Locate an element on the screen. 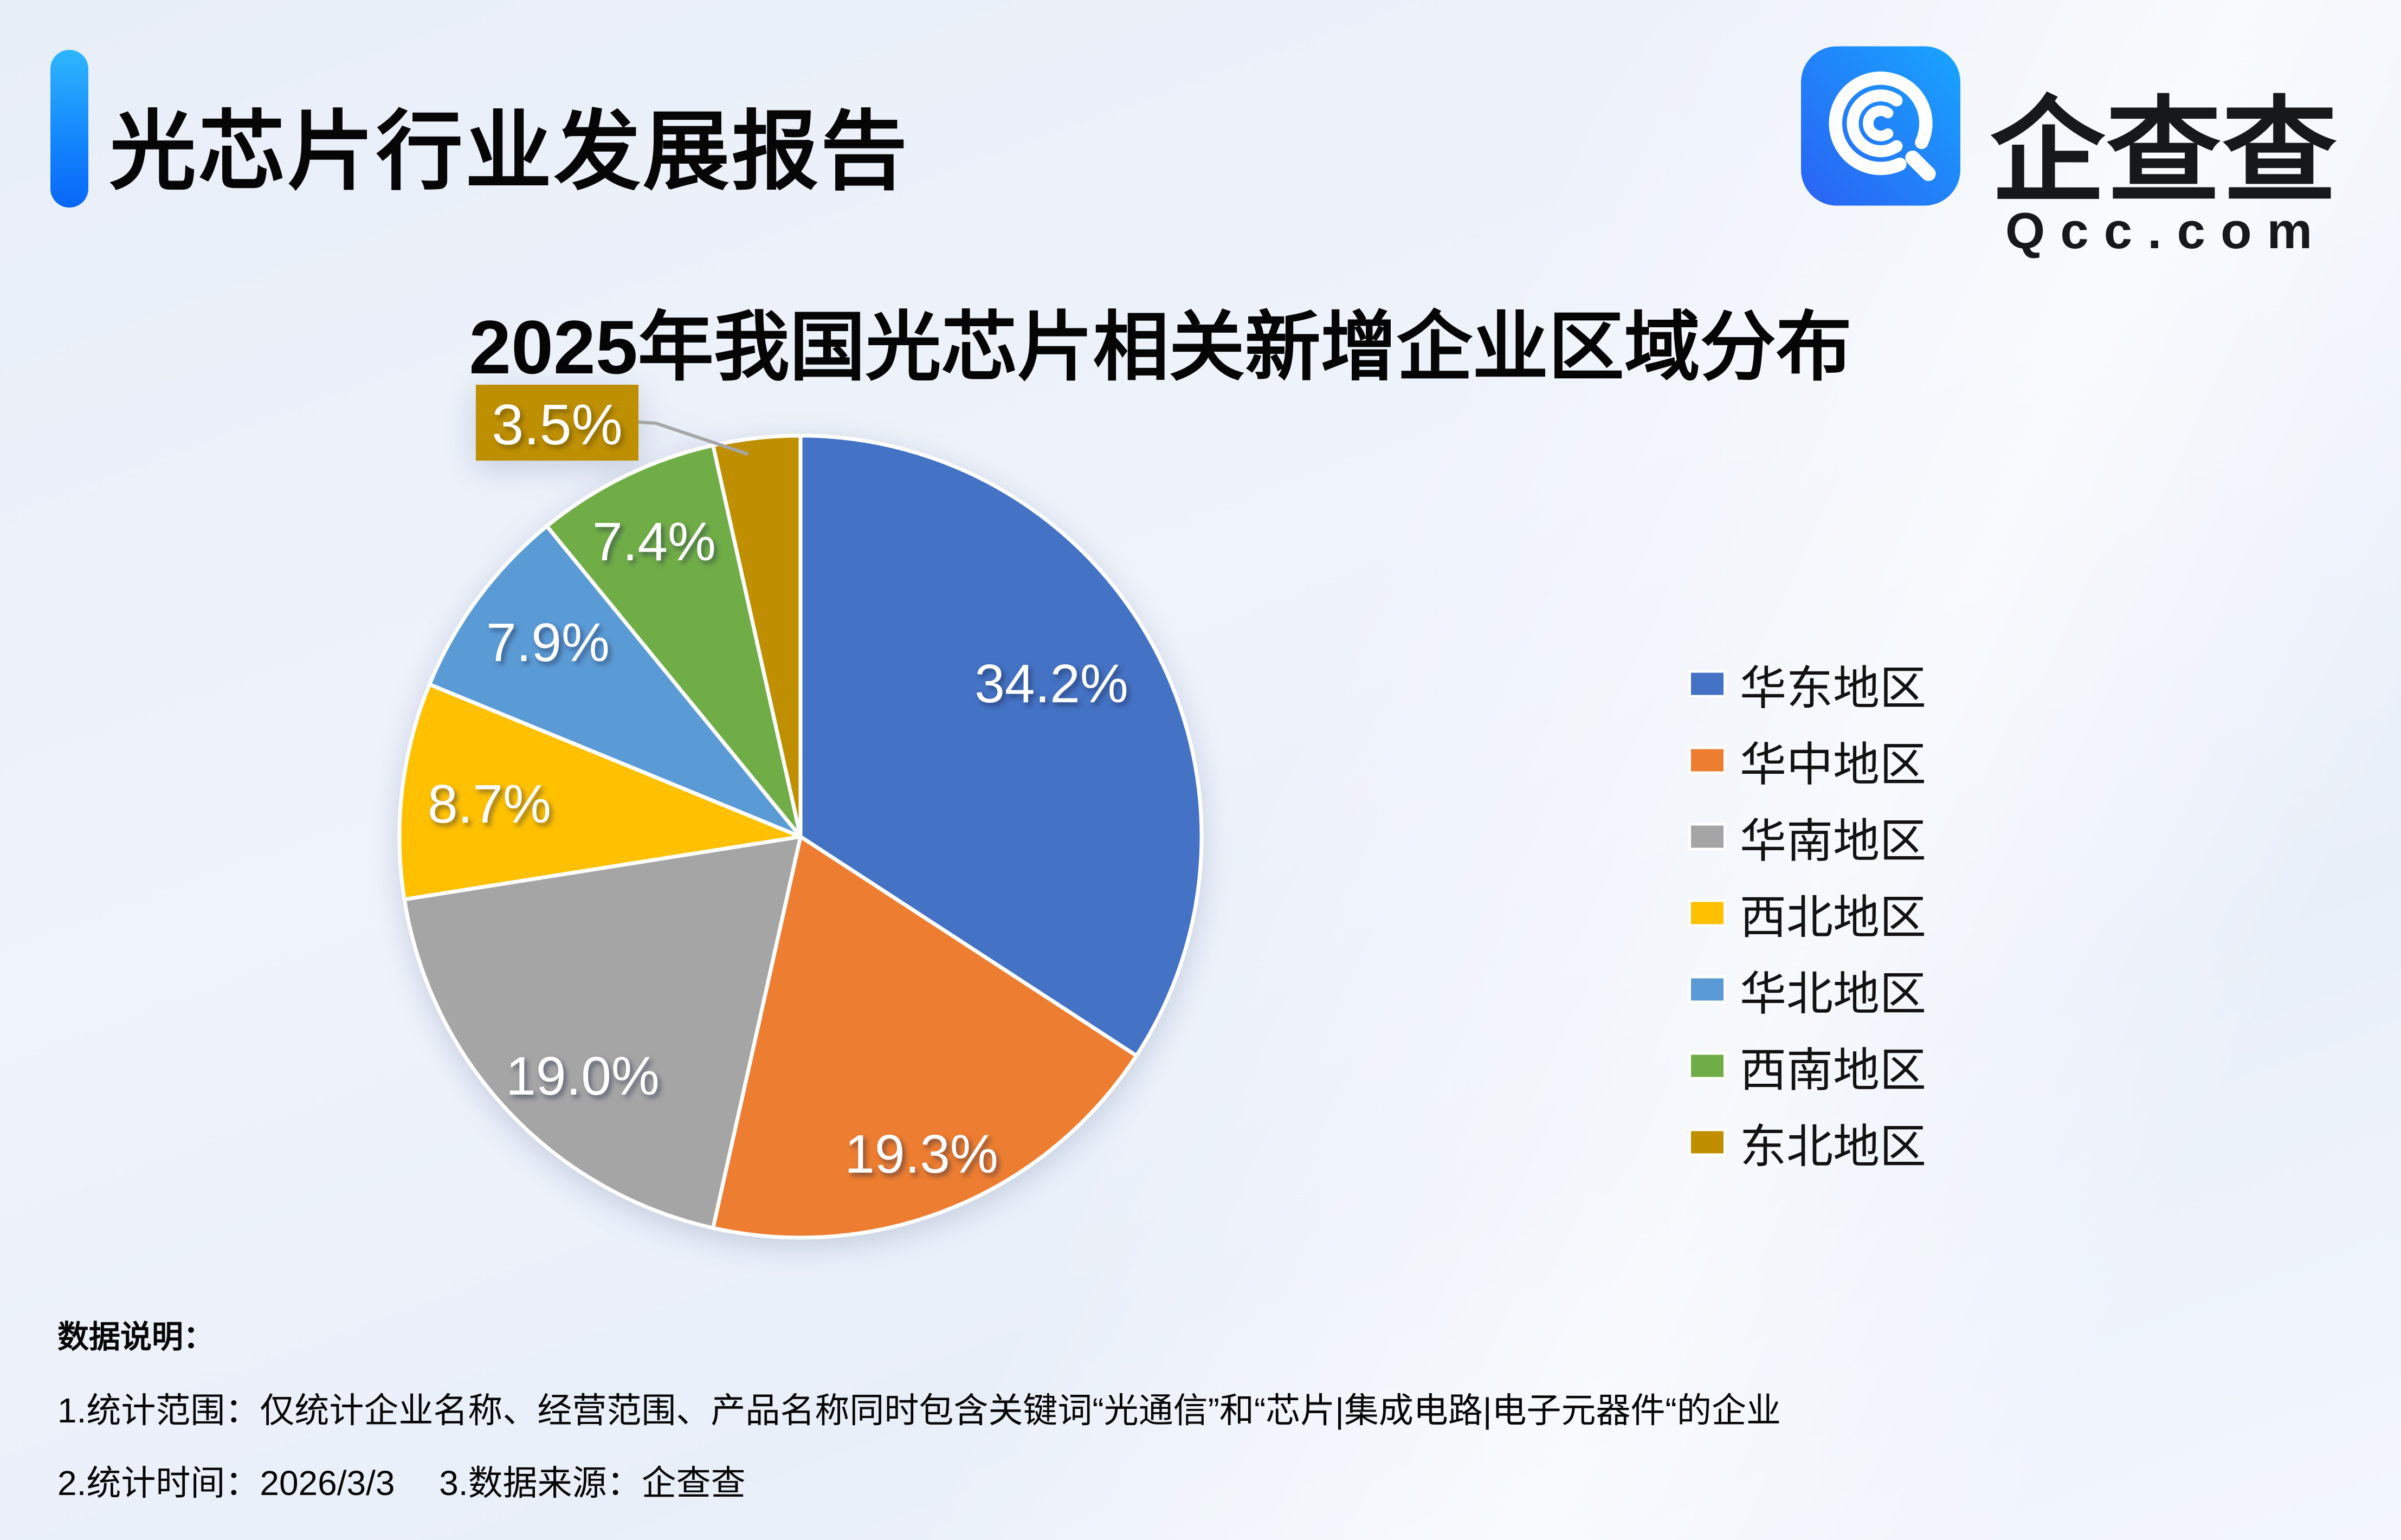 The height and width of the screenshot is (1540, 2401). legend-item-西南地区: 西南地区 is located at coordinates (1808, 1066).